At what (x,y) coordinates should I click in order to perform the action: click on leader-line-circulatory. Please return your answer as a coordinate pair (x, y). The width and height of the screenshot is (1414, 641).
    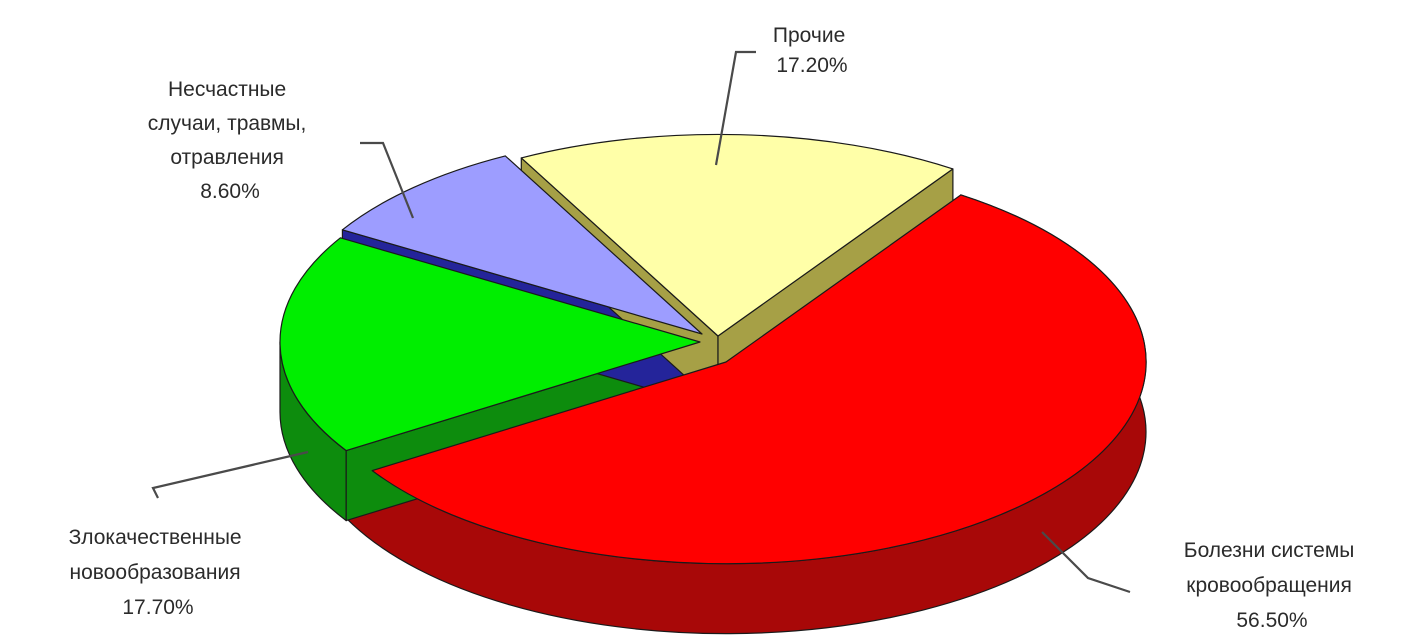
    Looking at the image, I should click on (1086, 562).